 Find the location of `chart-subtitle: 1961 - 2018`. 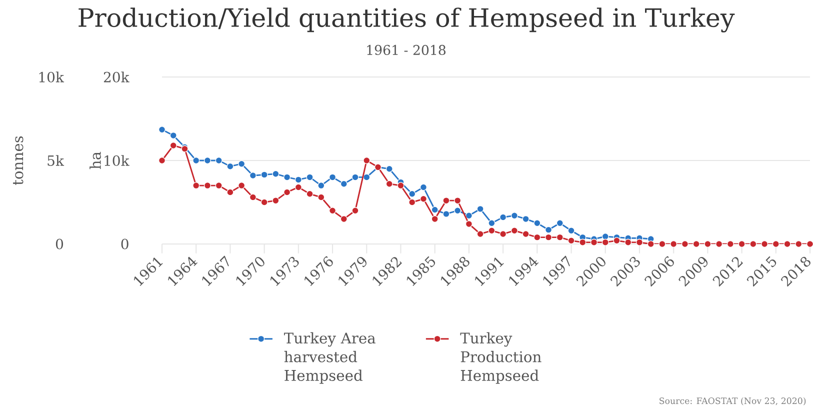

chart-subtitle: 1961 - 2018 is located at coordinates (406, 50).